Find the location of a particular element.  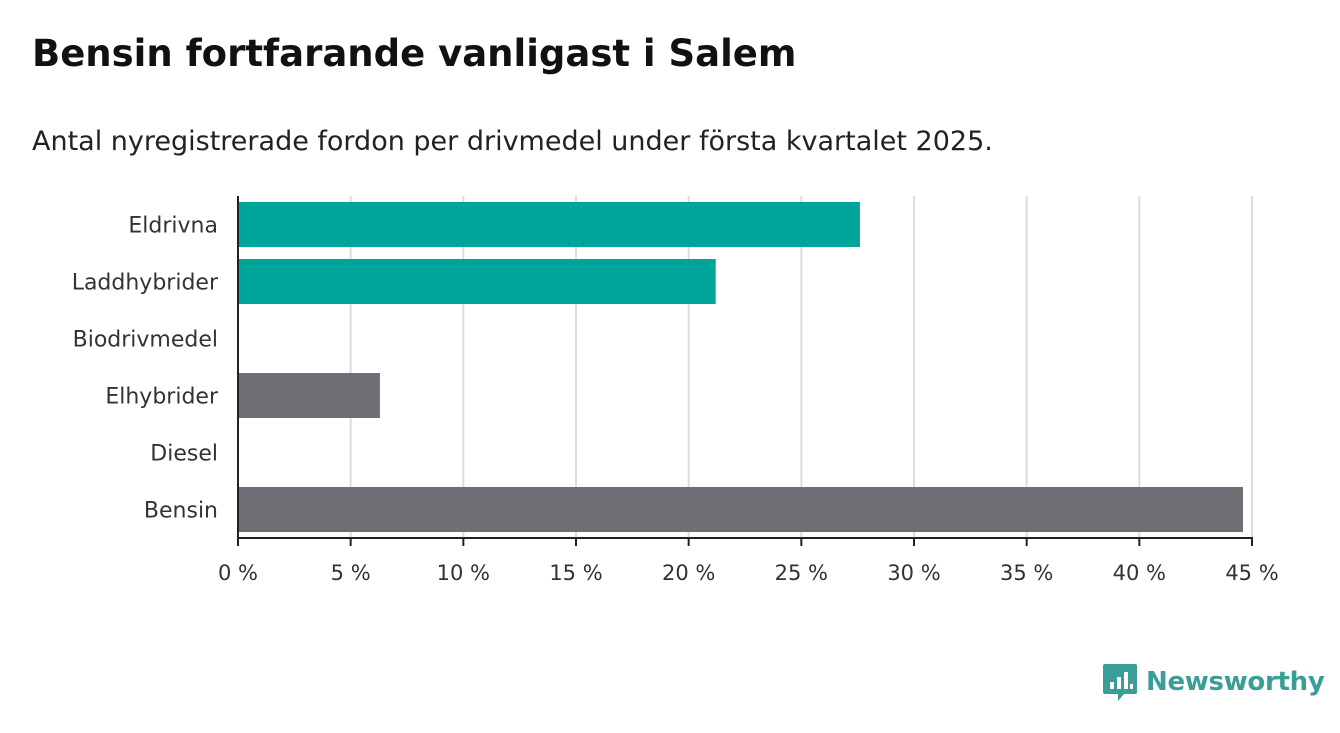

brand-logo: Newsworthy is located at coordinates (1213, 682).